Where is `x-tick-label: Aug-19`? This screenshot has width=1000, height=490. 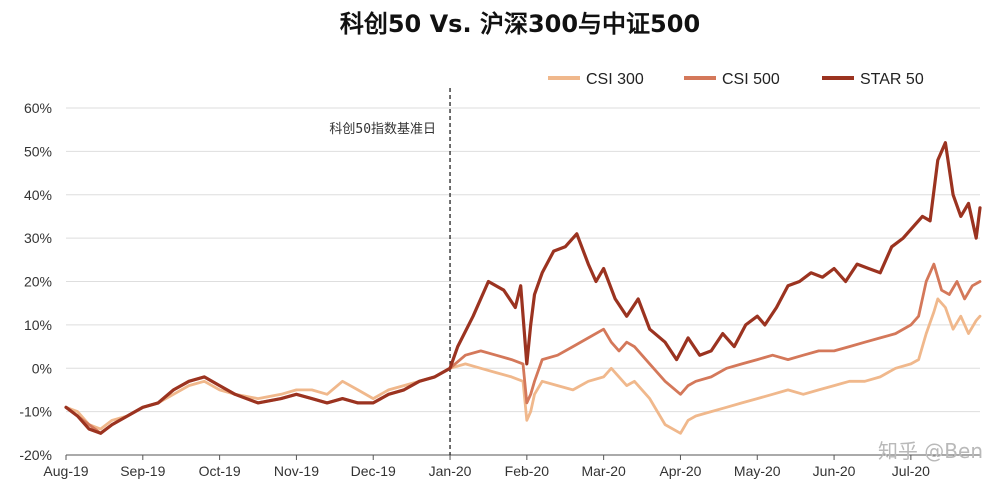 x-tick-label: Aug-19 is located at coordinates (65, 471).